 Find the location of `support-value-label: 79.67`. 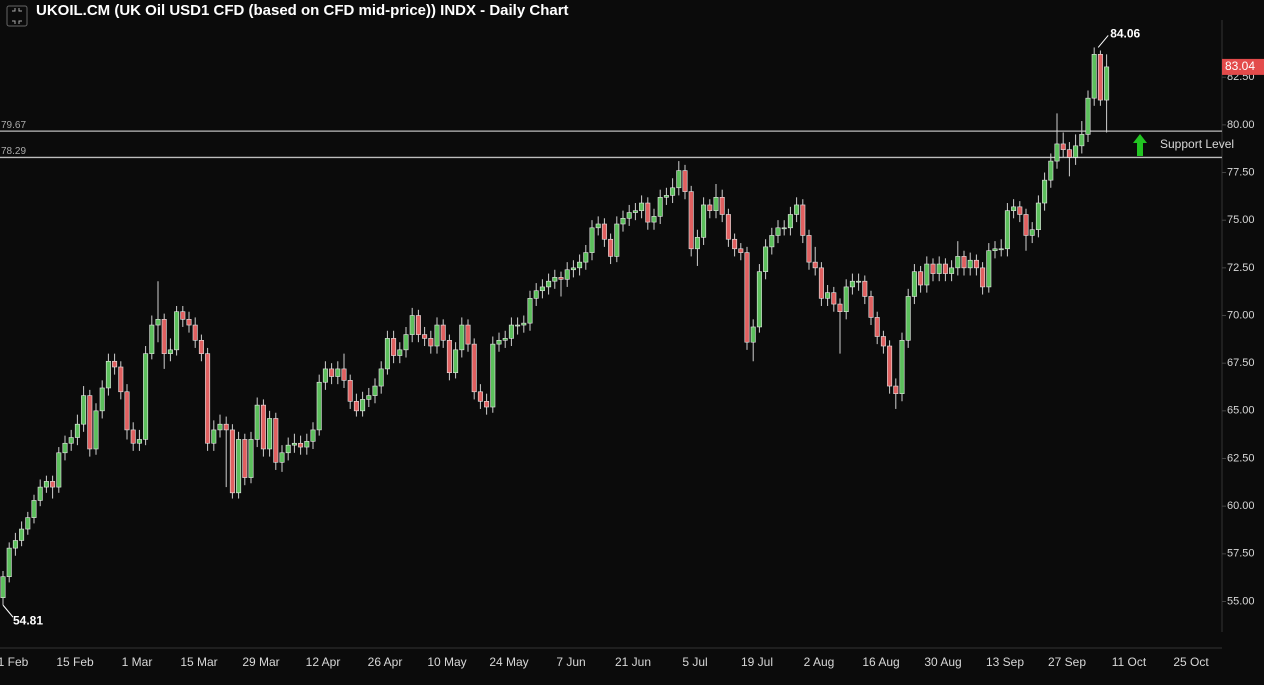

support-value-label: 79.67 is located at coordinates (13, 125).